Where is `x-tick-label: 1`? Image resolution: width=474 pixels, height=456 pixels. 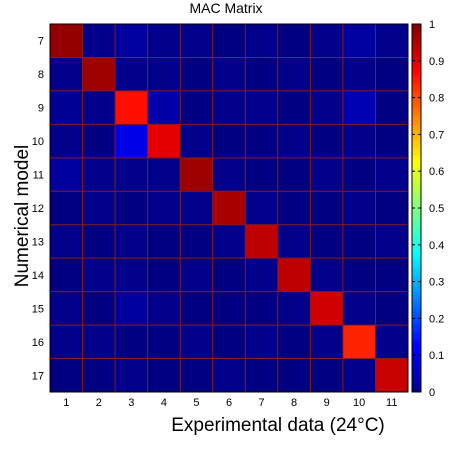 x-tick-label: 1 is located at coordinates (66, 403).